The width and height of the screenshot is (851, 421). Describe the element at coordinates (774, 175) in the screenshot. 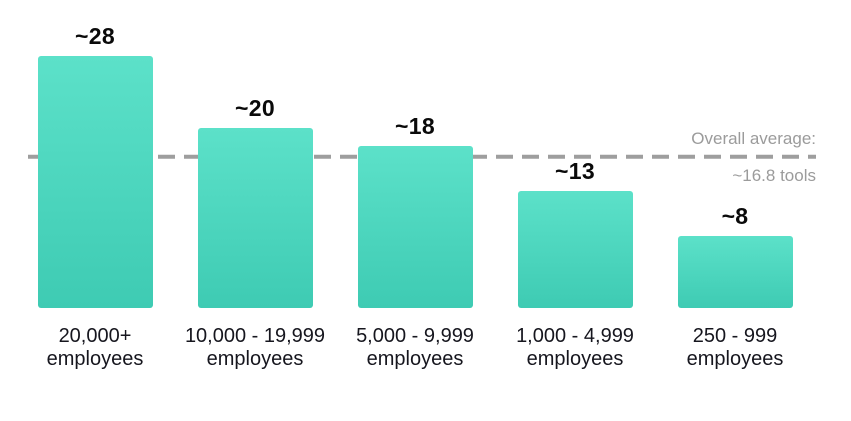

I see `average-label-line2: ~16.8 tools` at that location.